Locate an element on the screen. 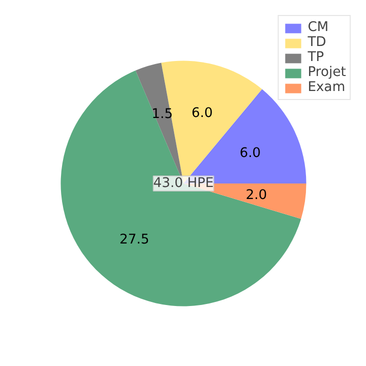 The image size is (366, 366). legend-label: TP is located at coordinates (316, 57).